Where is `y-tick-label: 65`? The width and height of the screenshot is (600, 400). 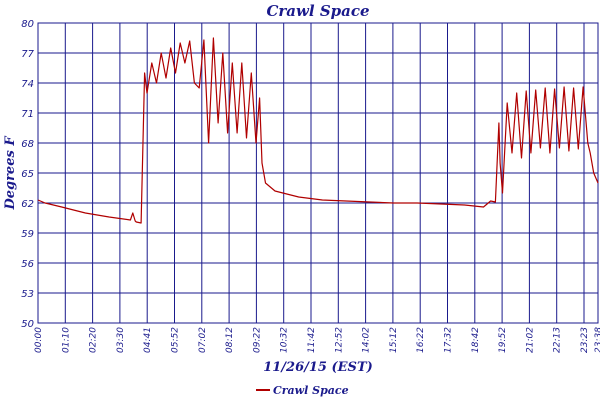 y-tick-label: 65 is located at coordinates (27, 174).